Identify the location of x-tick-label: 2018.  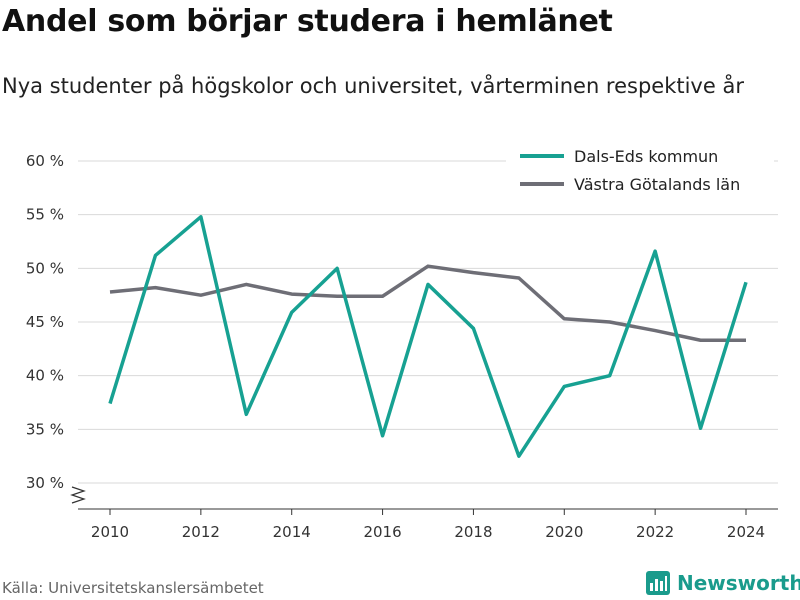
(473, 532).